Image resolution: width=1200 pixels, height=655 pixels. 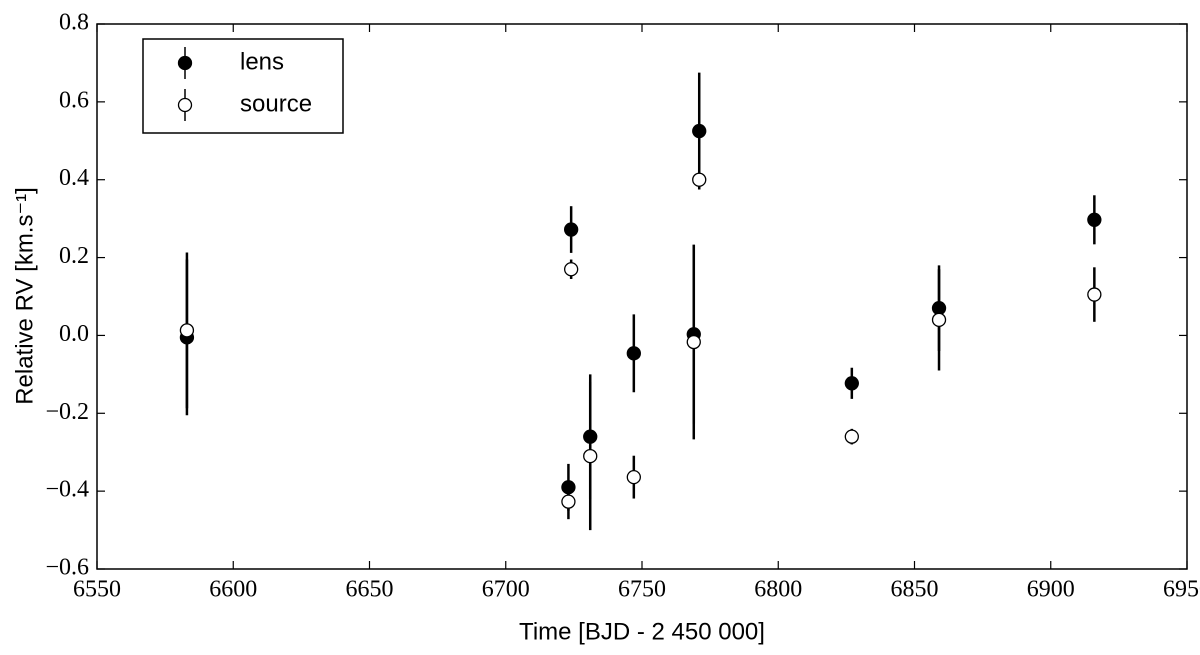 What do you see at coordinates (915, 590) in the screenshot?
I see `x-tick-label: 6850` at bounding box center [915, 590].